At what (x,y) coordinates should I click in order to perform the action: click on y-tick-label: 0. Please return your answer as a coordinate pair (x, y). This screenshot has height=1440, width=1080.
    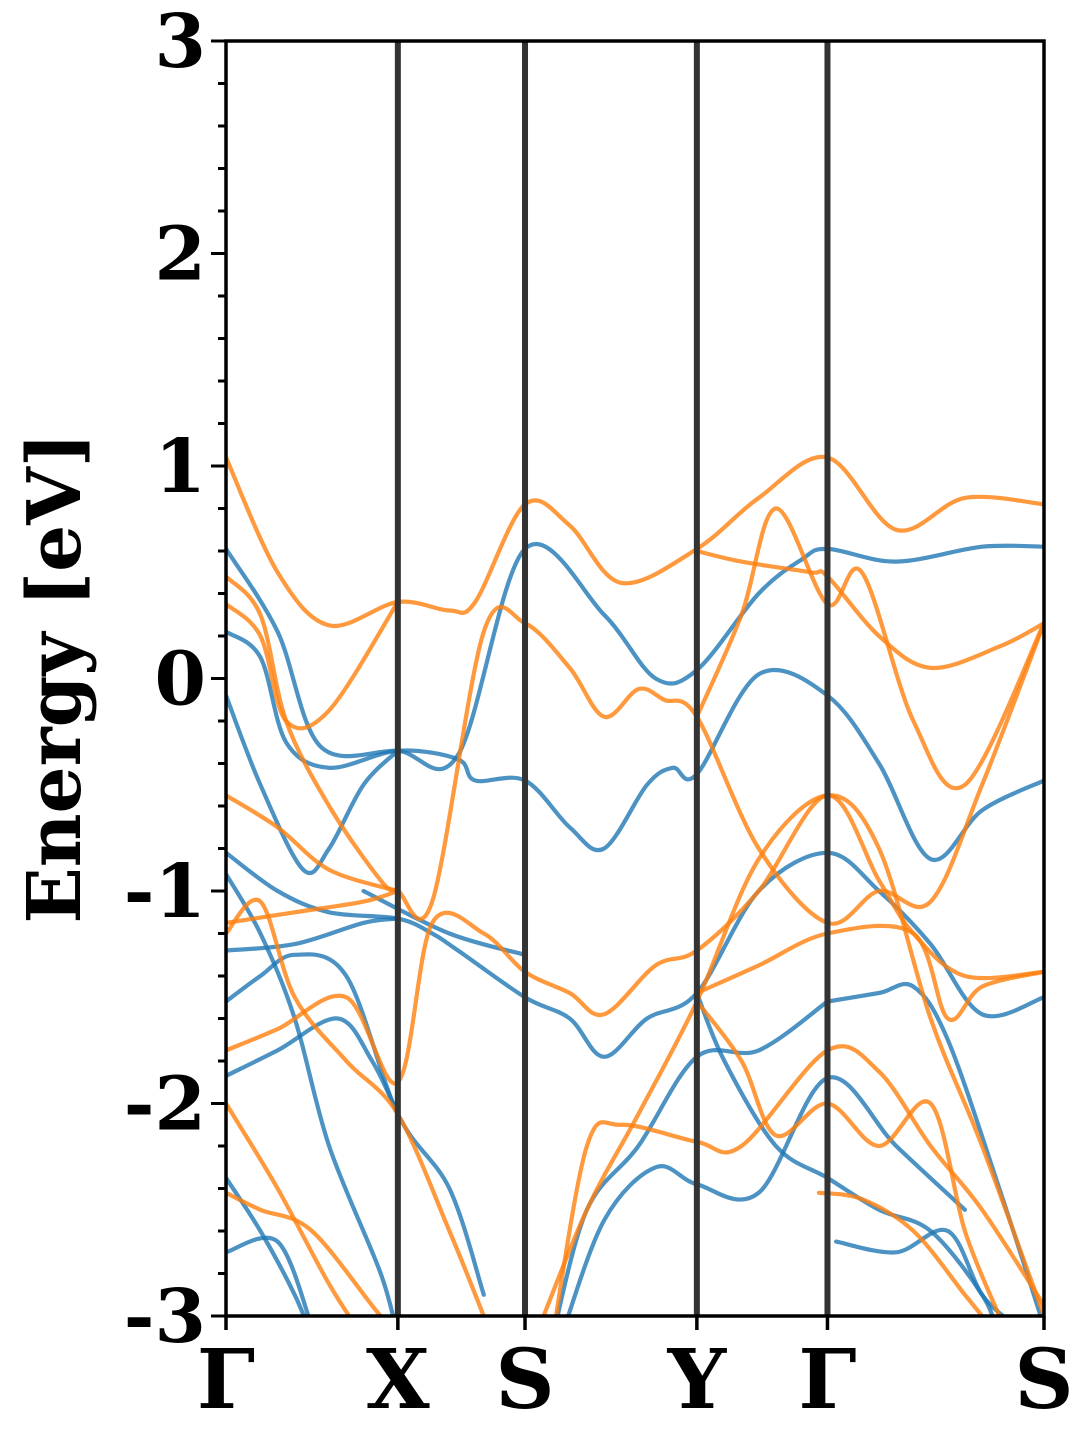
    Looking at the image, I should click on (181, 680).